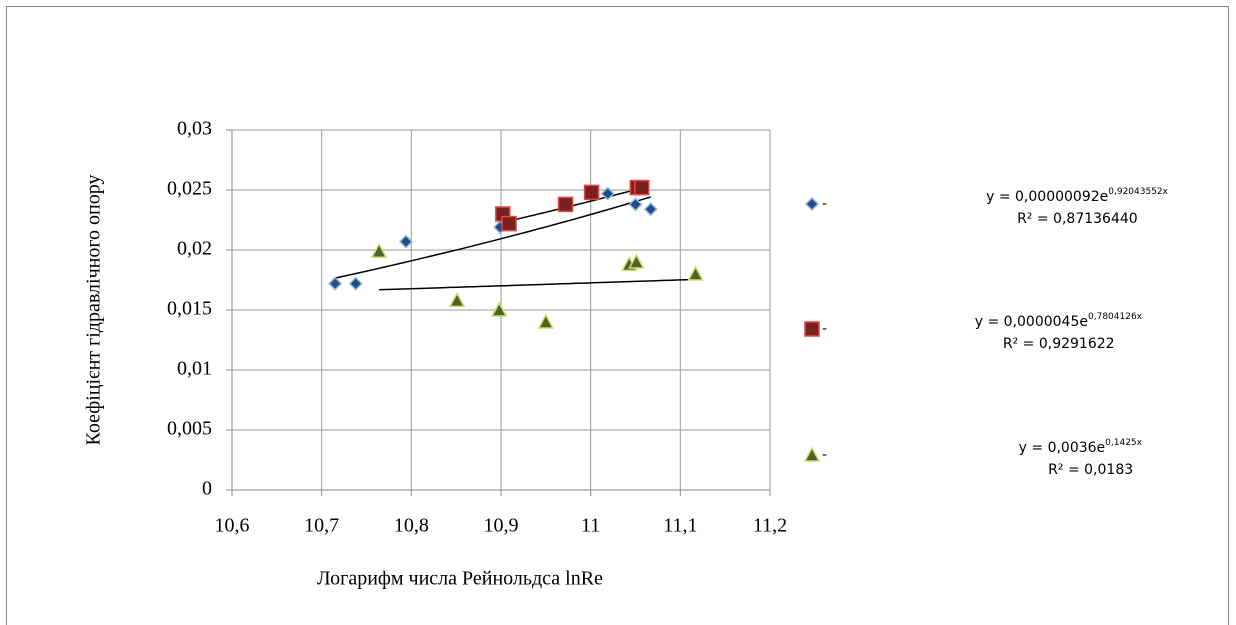 The height and width of the screenshot is (625, 1236). What do you see at coordinates (94, 310) in the screenshot?
I see `y-axis-label: Коефіцієнт гідравлічного опору` at bounding box center [94, 310].